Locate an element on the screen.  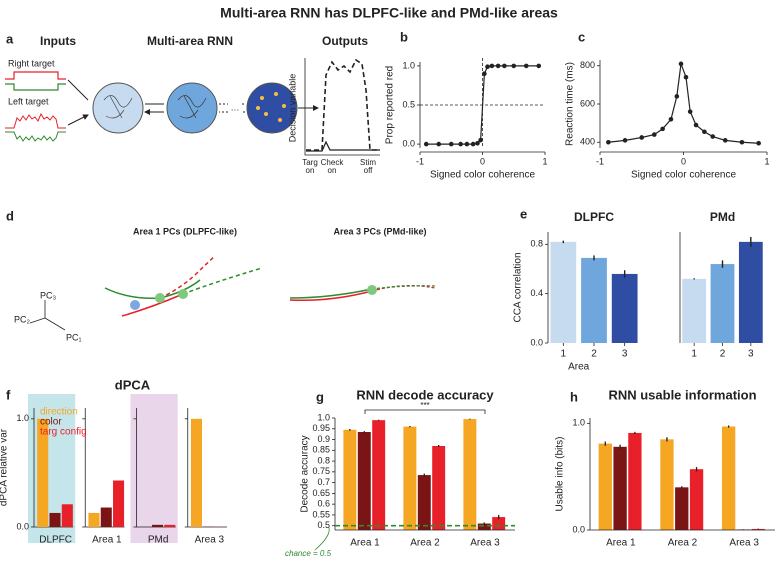
event-label: on is located at coordinates (310, 170).